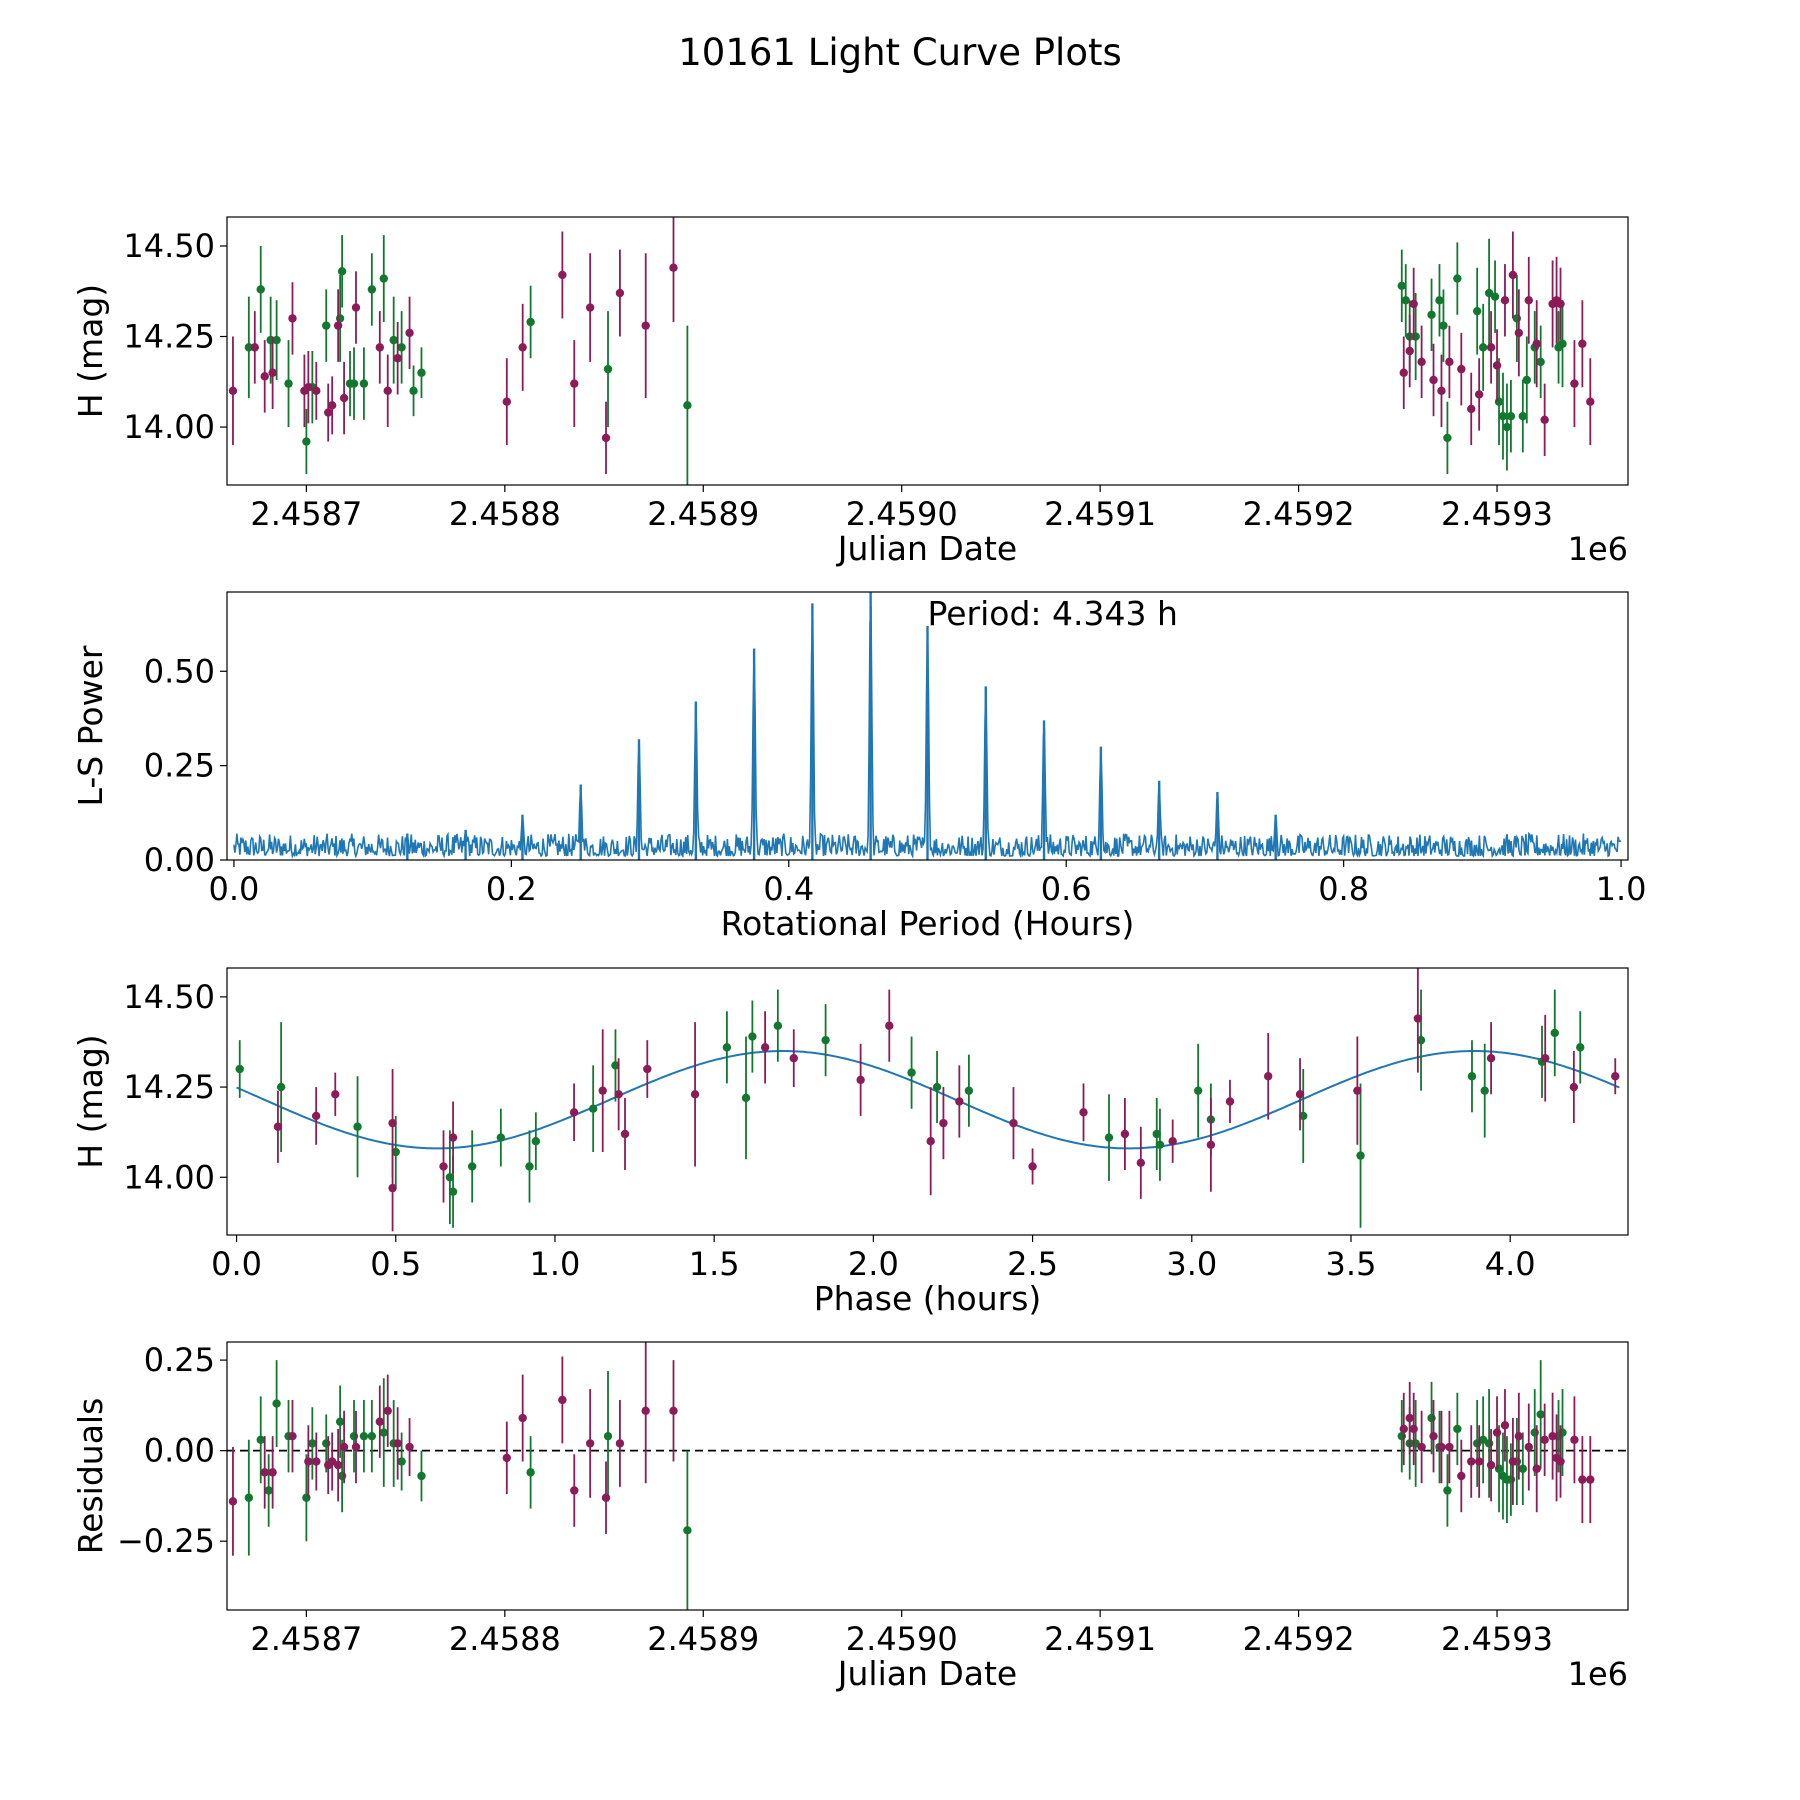 Image resolution: width=1800 pixels, height=1800 pixels. I want to click on y-tick-label: 0.00, so click(179, 1451).